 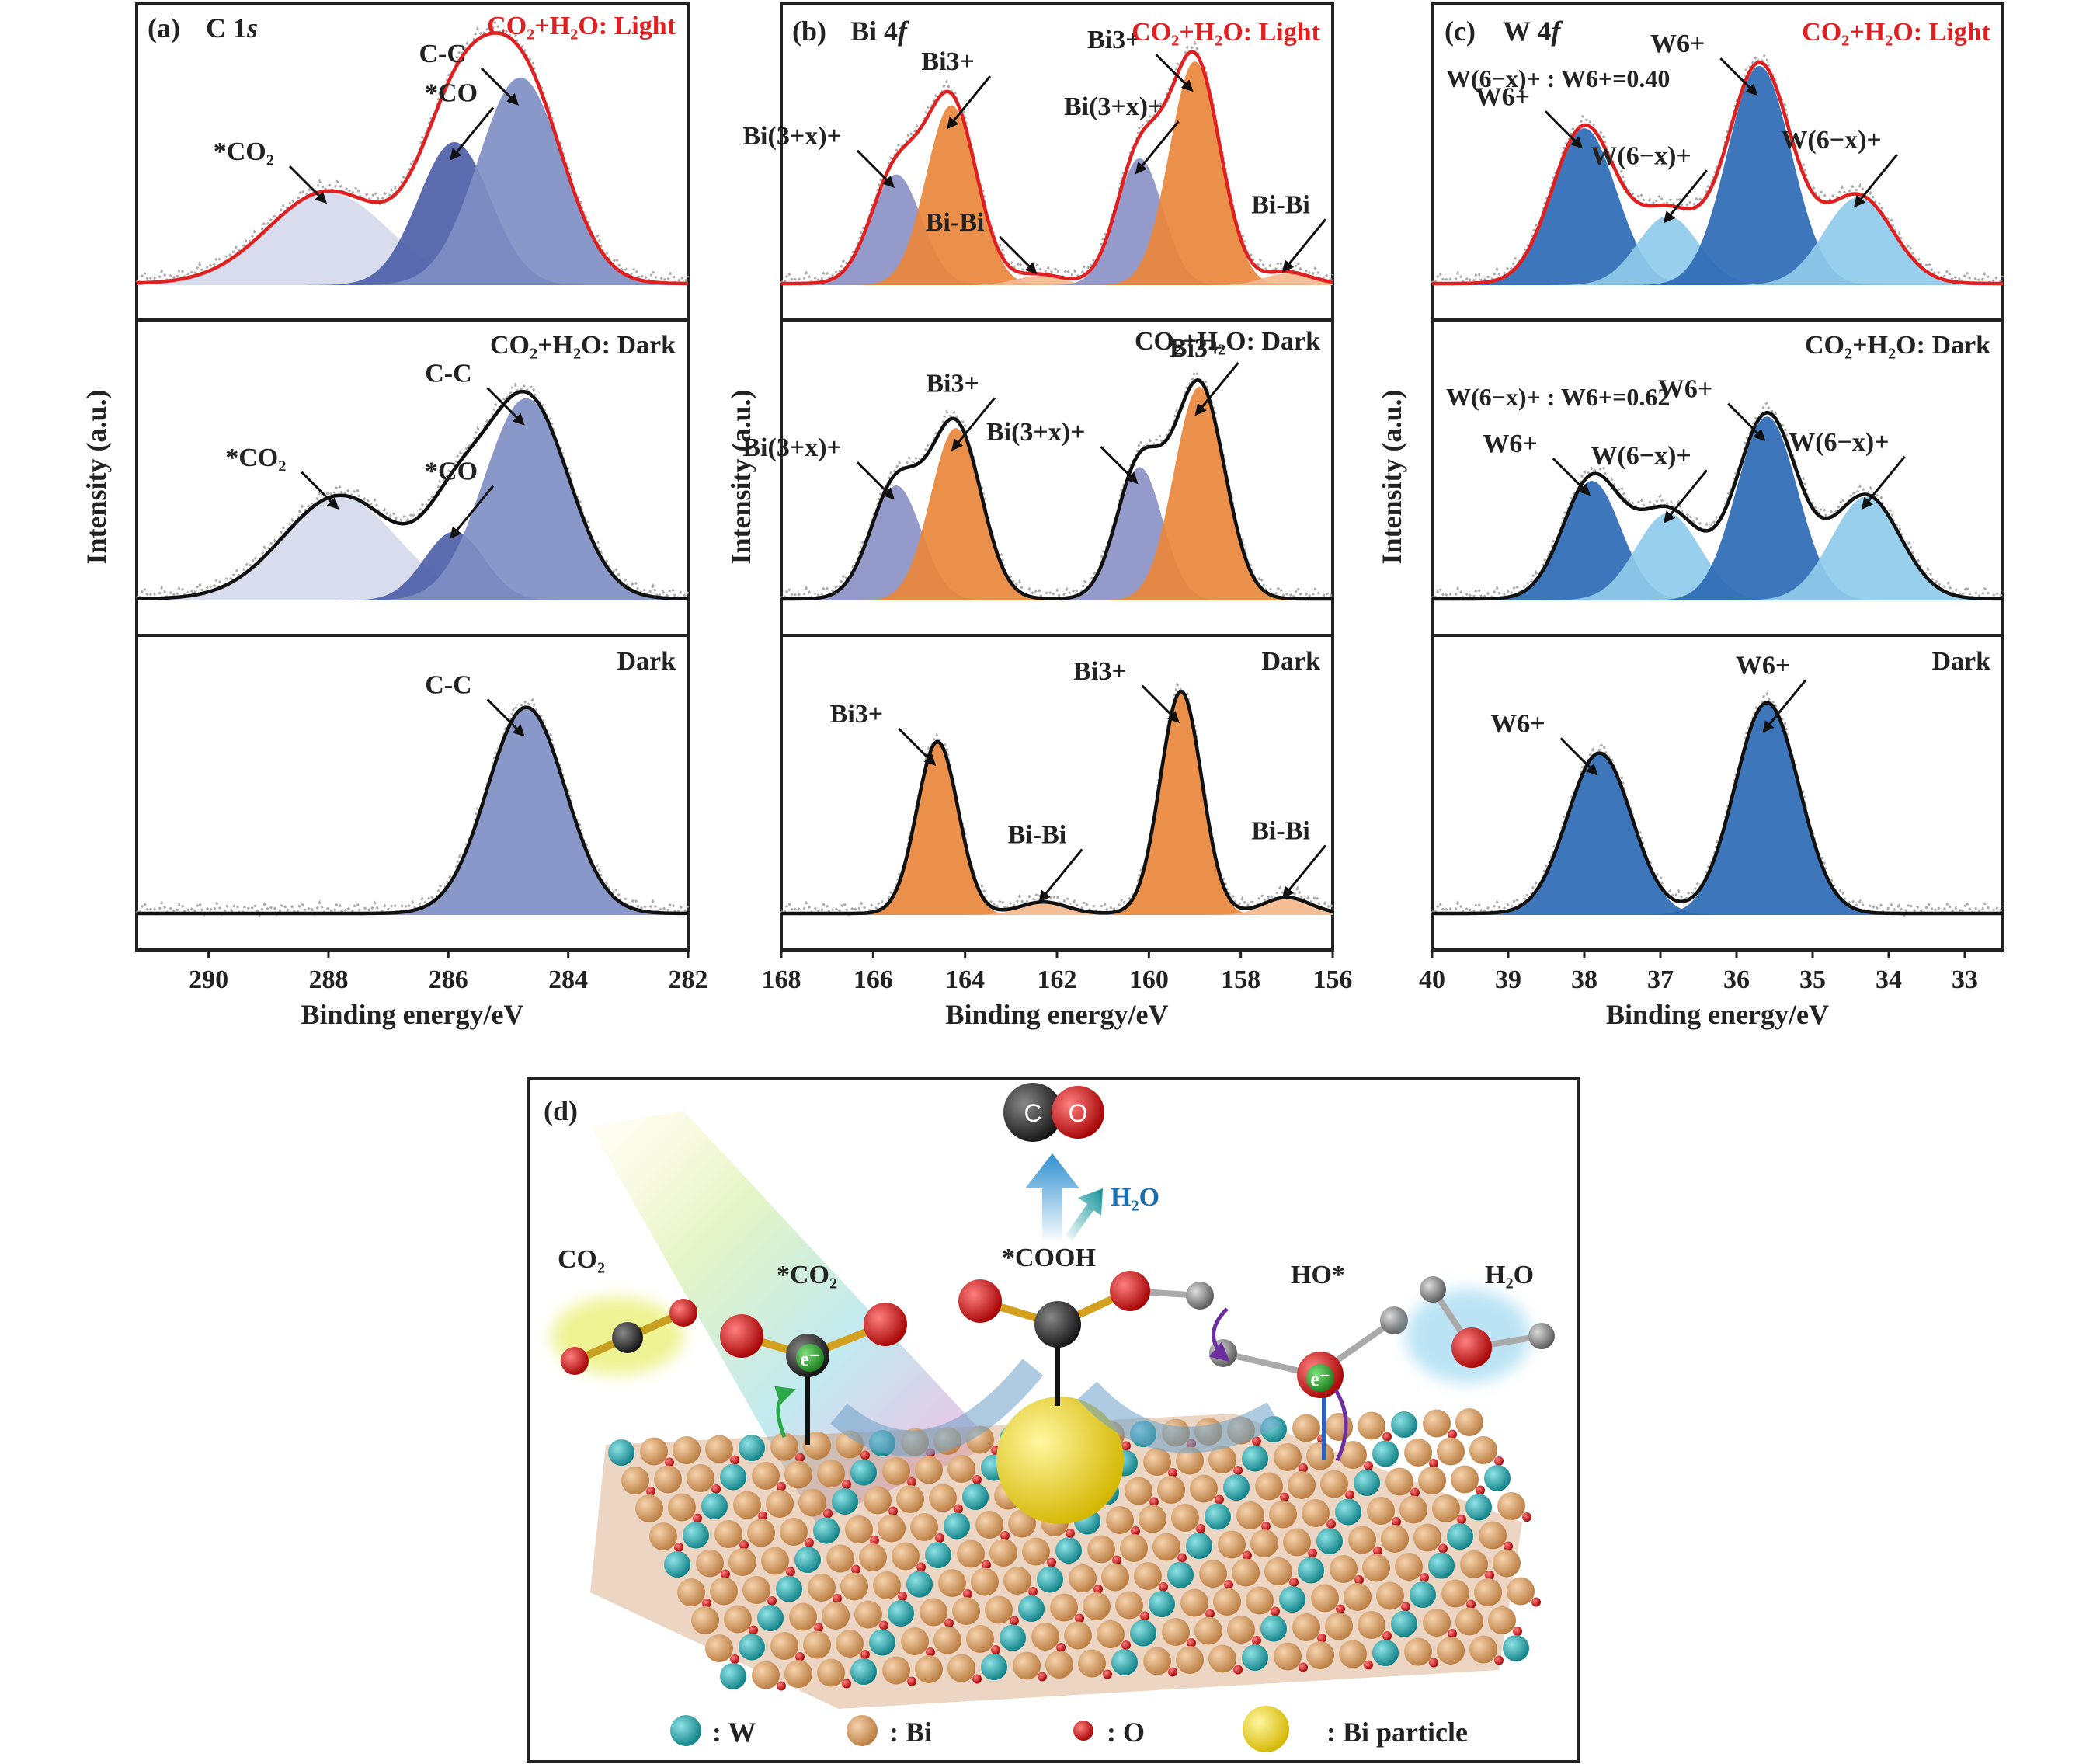 What do you see at coordinates (1085, 1214) in the screenshot?
I see `h2o-release-arrow` at bounding box center [1085, 1214].